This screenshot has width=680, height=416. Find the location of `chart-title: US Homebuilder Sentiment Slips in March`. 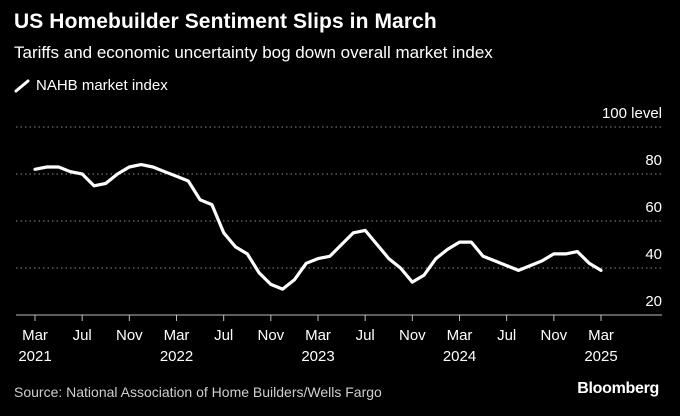

chart-title: US Homebuilder Sentiment Slips in March is located at coordinates (225, 21).